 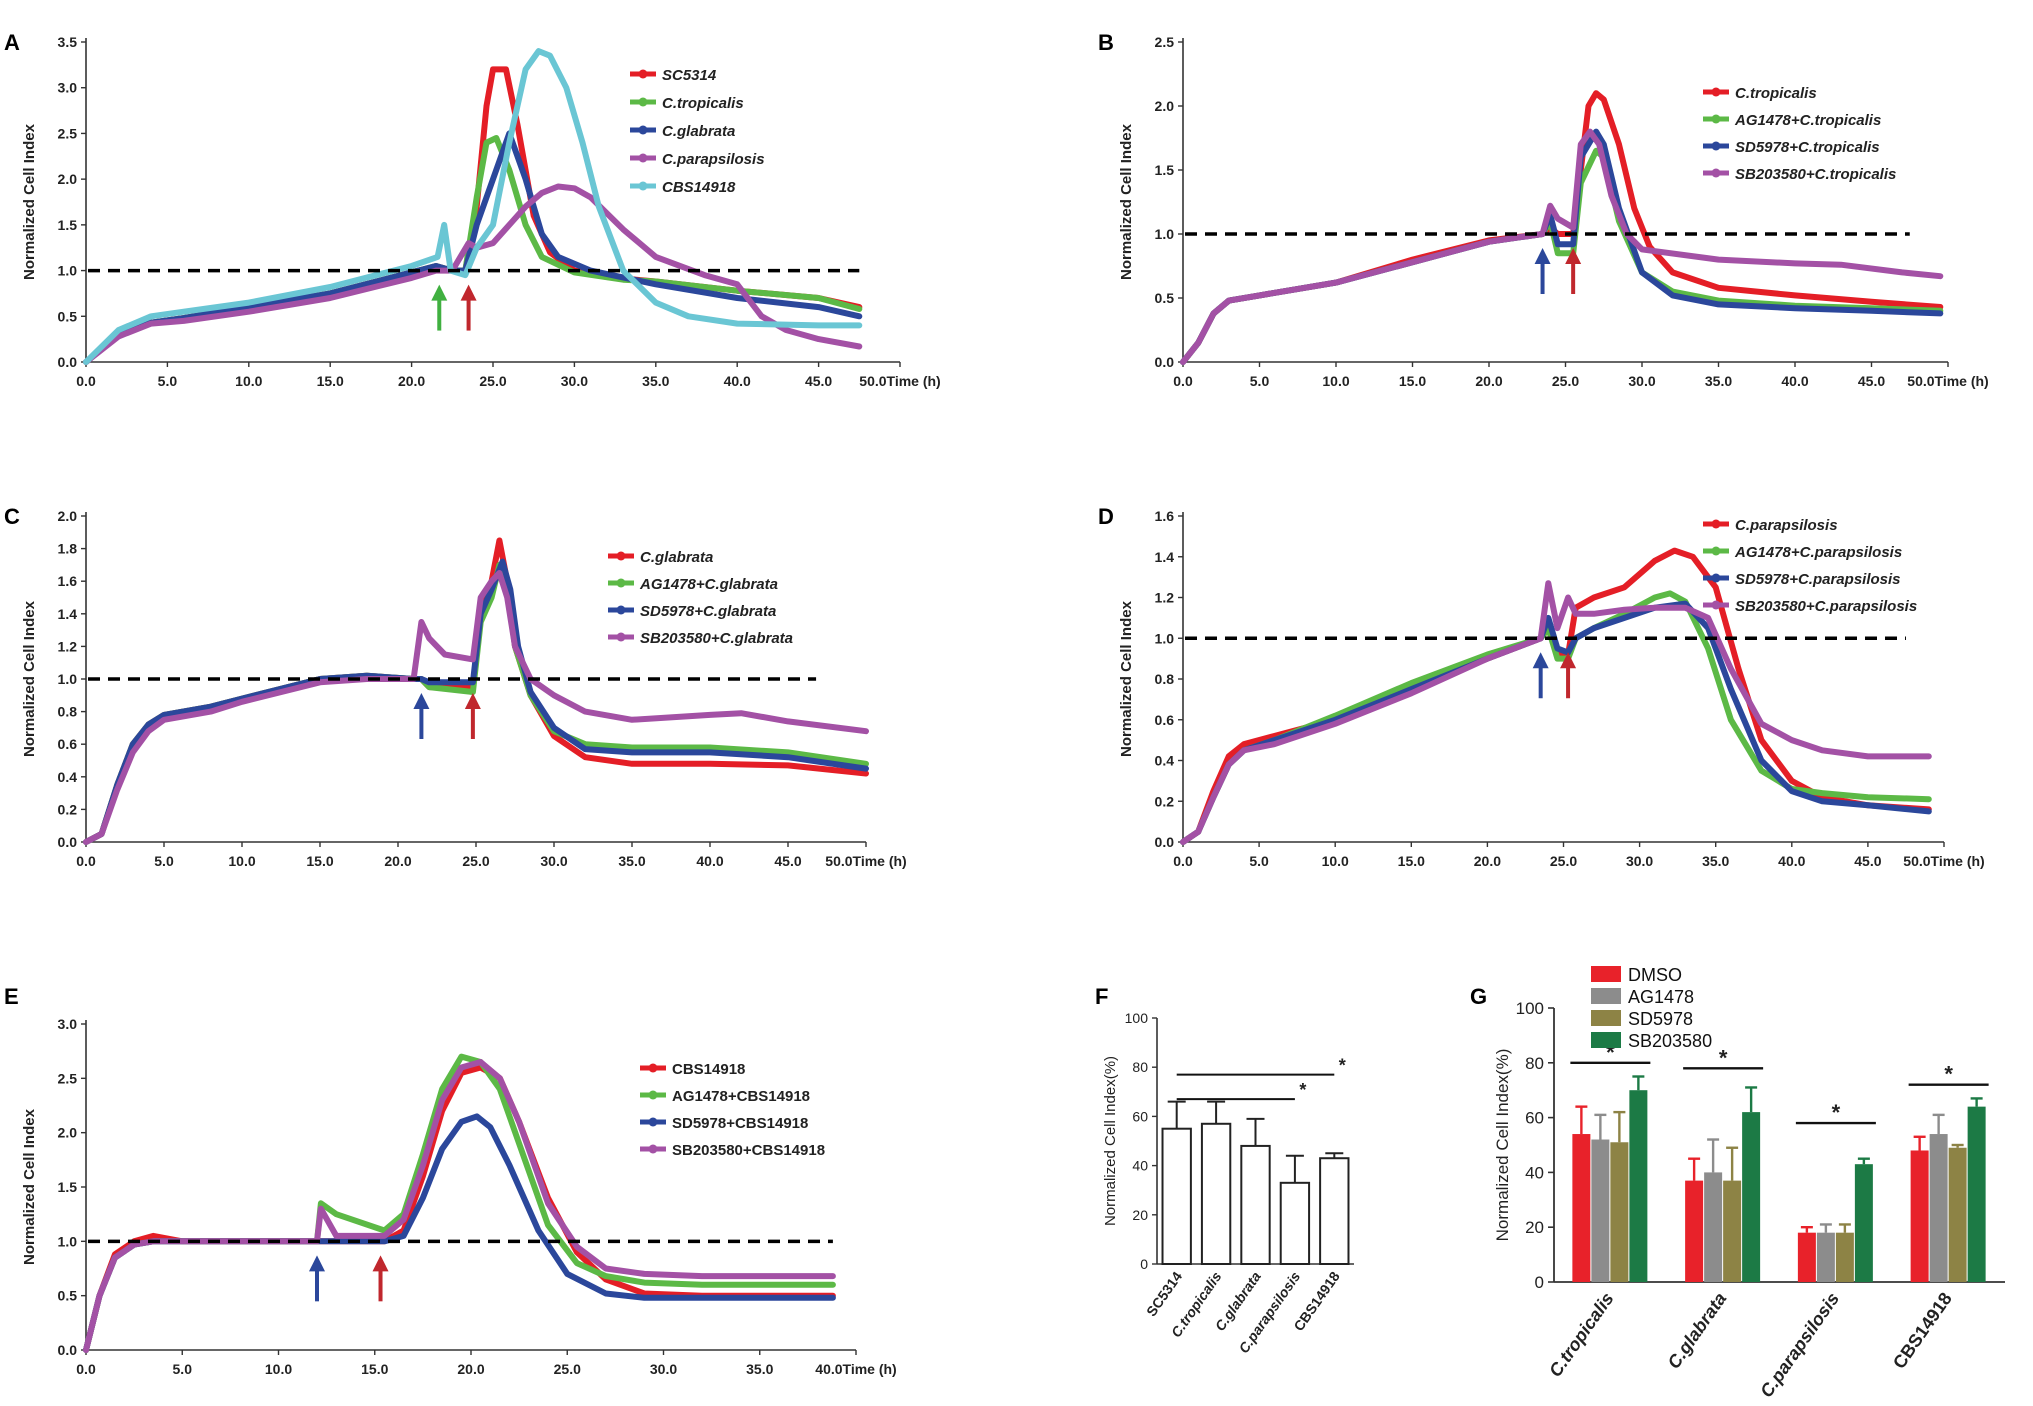 I want to click on panel-letter: E, so click(x=11, y=996).